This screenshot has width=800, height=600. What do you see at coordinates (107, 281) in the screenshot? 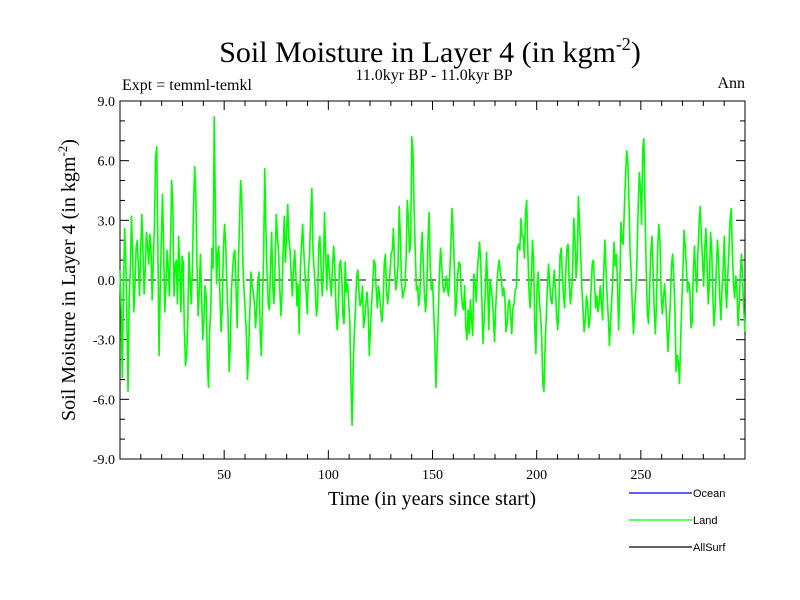
I see `y-tick-label: 0.0` at bounding box center [107, 281].